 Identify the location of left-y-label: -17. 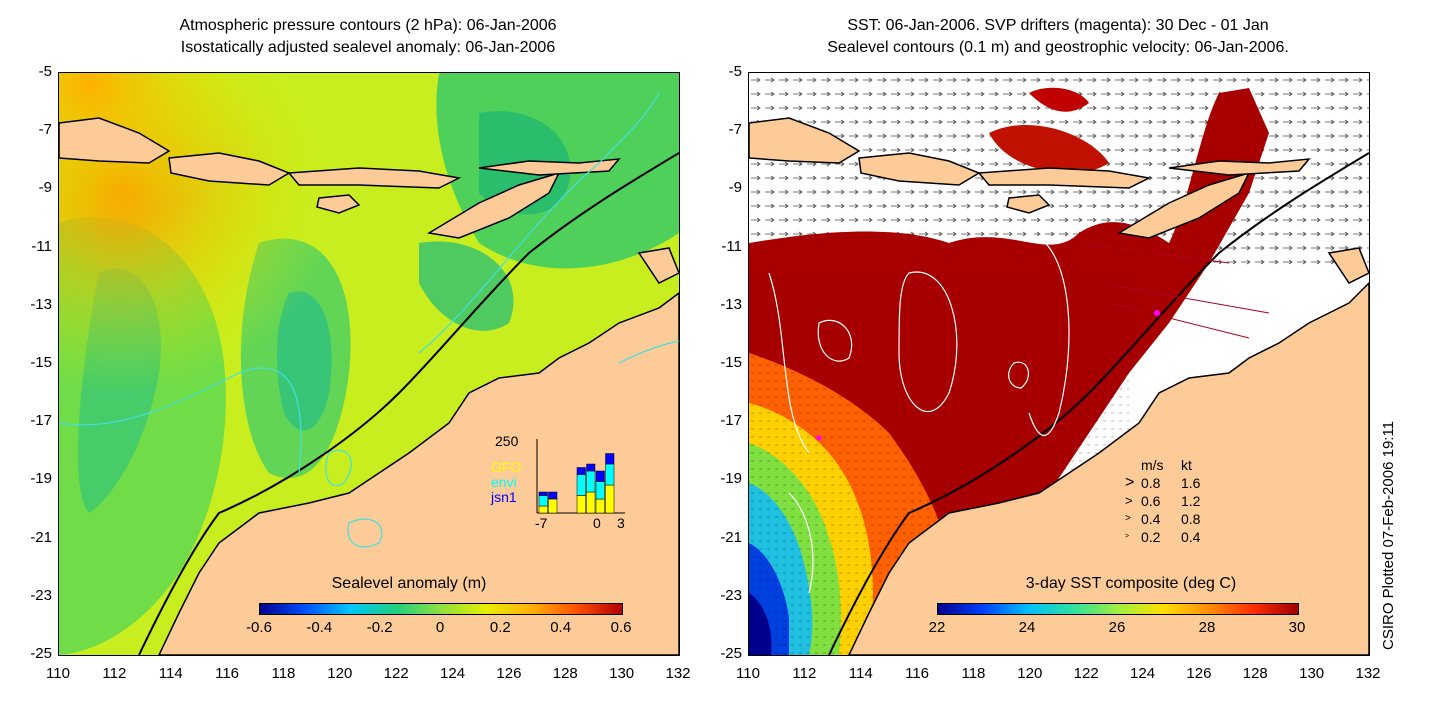
(41, 421).